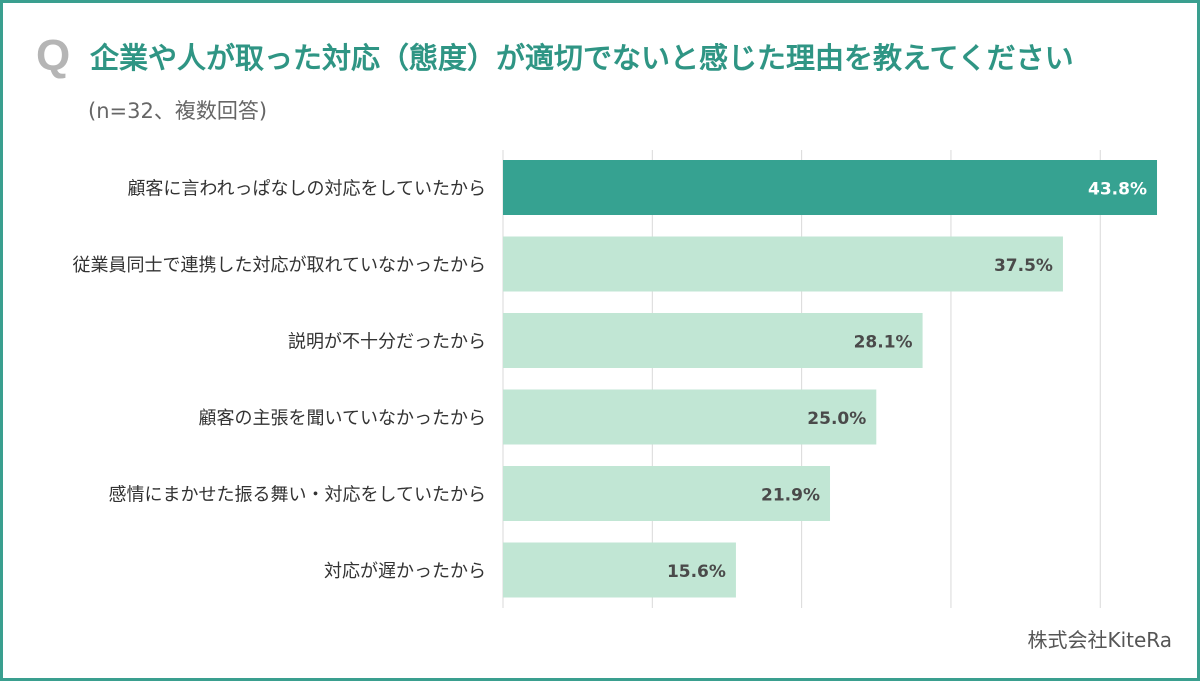 The width and height of the screenshot is (1200, 681). Describe the element at coordinates (342, 418) in the screenshot. I see `category-label: 顧客の主張を聞いていなかったから` at that location.